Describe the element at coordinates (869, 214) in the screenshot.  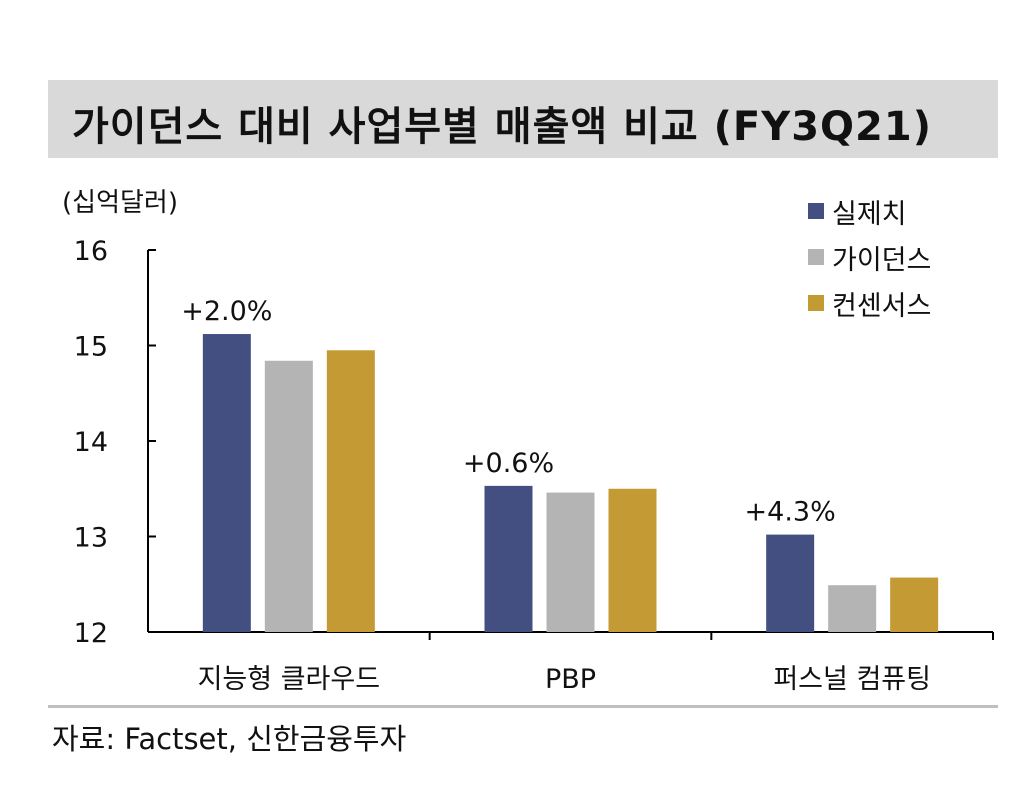
I see `legend-label-actual: 실제치` at that location.